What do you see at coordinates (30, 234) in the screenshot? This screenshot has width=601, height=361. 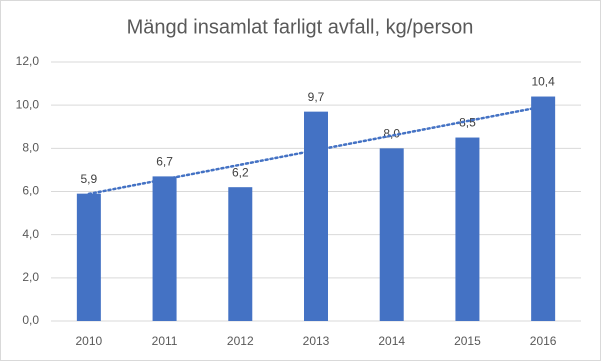 I see `y-tick-label: 4,0` at bounding box center [30, 234].